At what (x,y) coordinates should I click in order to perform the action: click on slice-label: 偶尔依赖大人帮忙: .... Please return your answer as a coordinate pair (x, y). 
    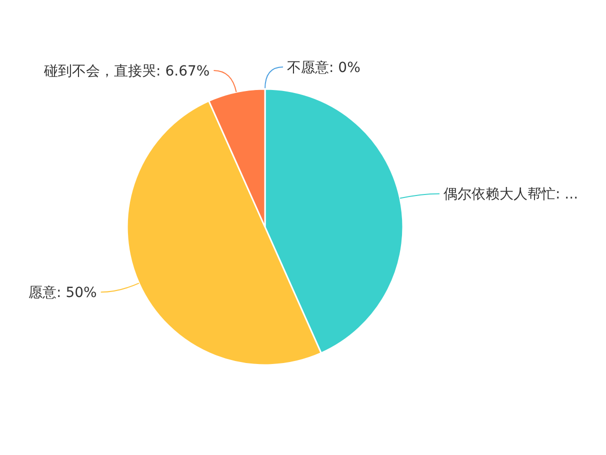
    Looking at the image, I should click on (511, 194).